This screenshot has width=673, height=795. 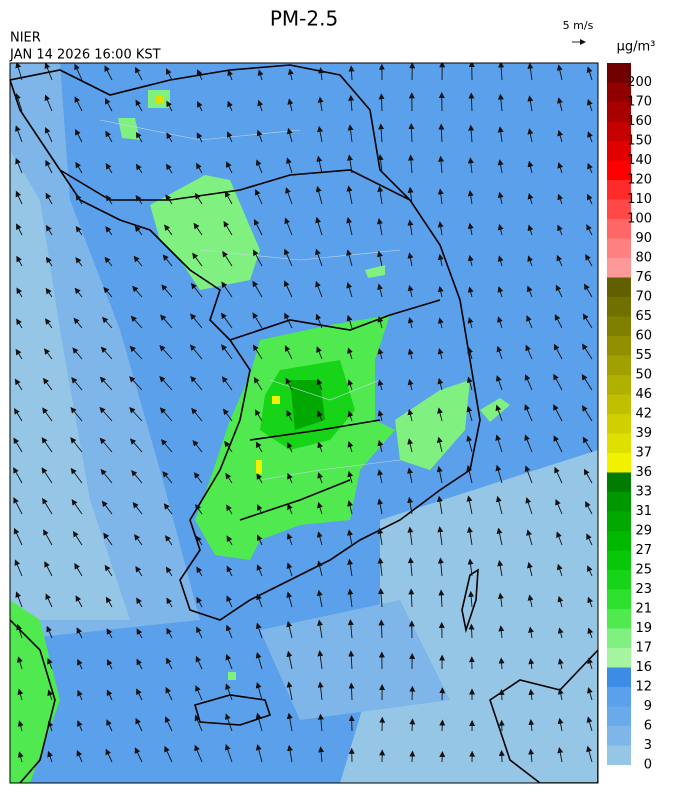 What do you see at coordinates (643, 667) in the screenshot?
I see `colorbar-label: 16` at bounding box center [643, 667].